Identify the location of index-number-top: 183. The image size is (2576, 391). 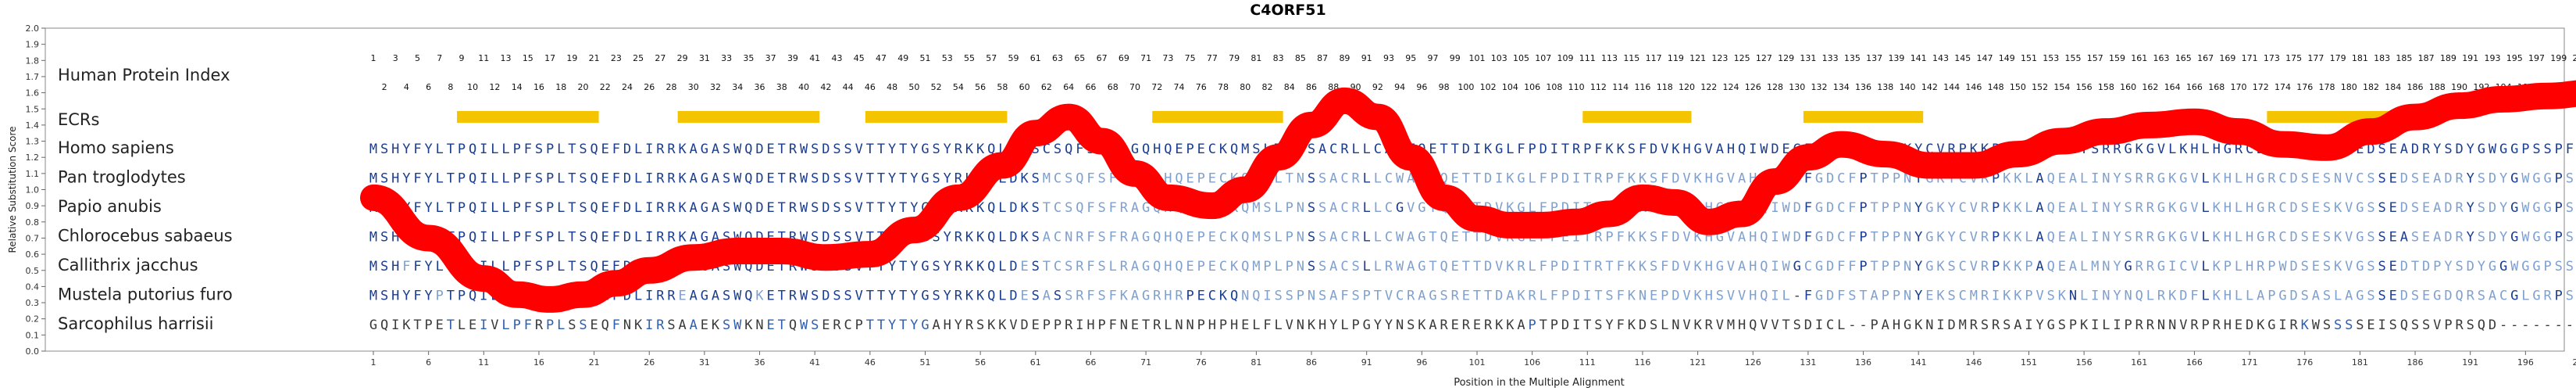
(2382, 58).